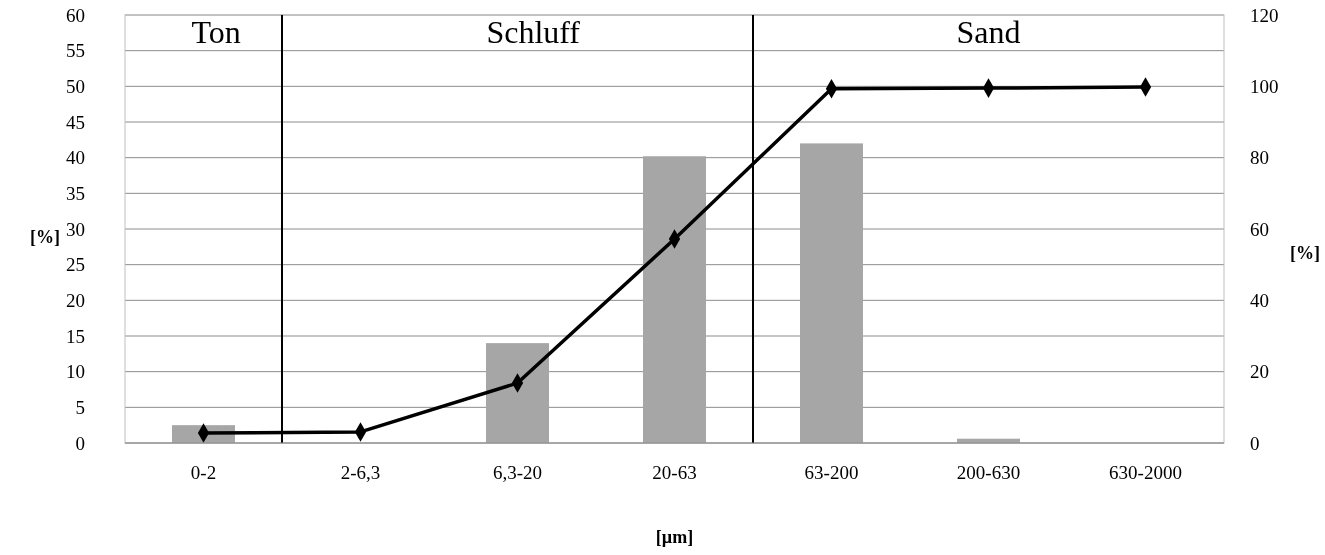 The height and width of the screenshot is (555, 1325). Describe the element at coordinates (216, 32) in the screenshot. I see `annotation: Ton` at that location.